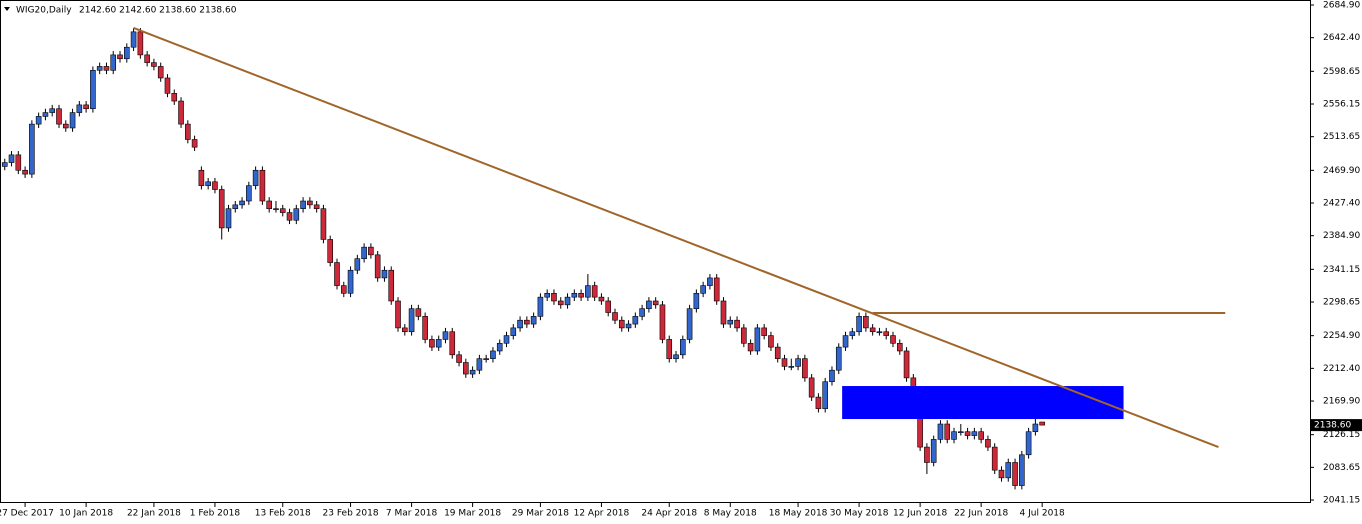  Describe the element at coordinates (27, 514) in the screenshot. I see `x-tick-label: 27 Dec 2017` at that location.